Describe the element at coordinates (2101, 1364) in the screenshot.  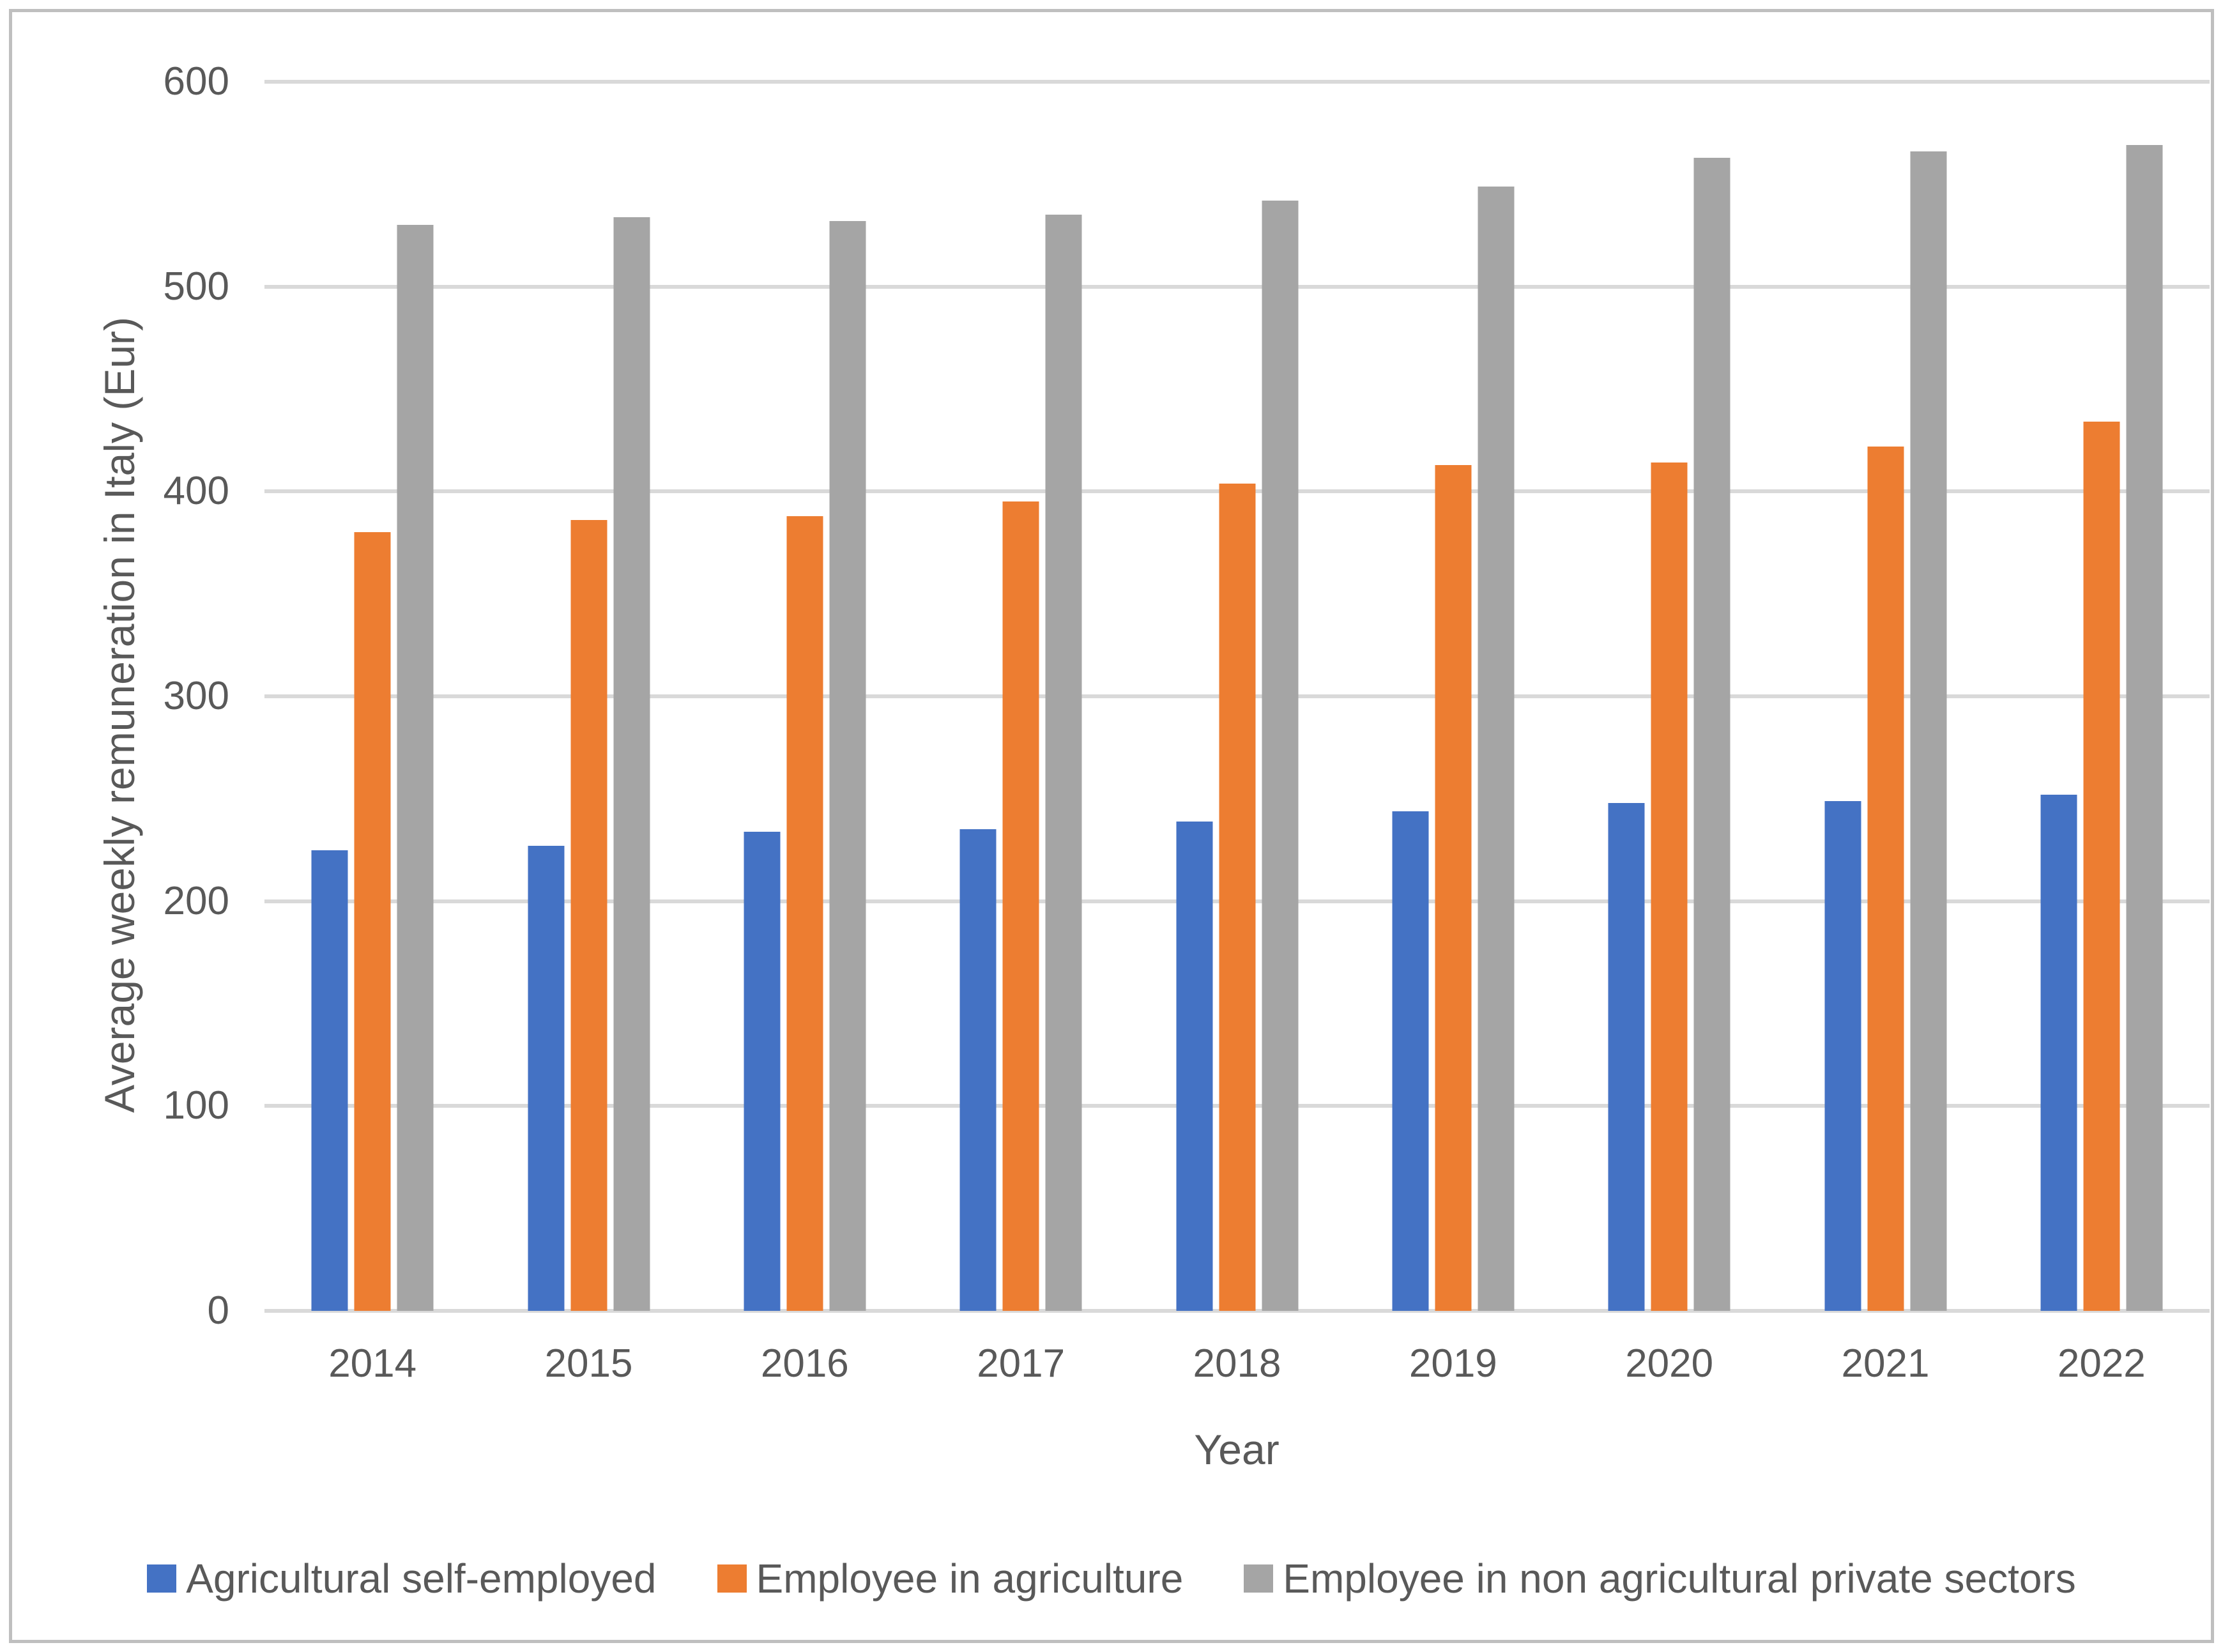
I see `x-tick-label-2022: 2022` at that location.